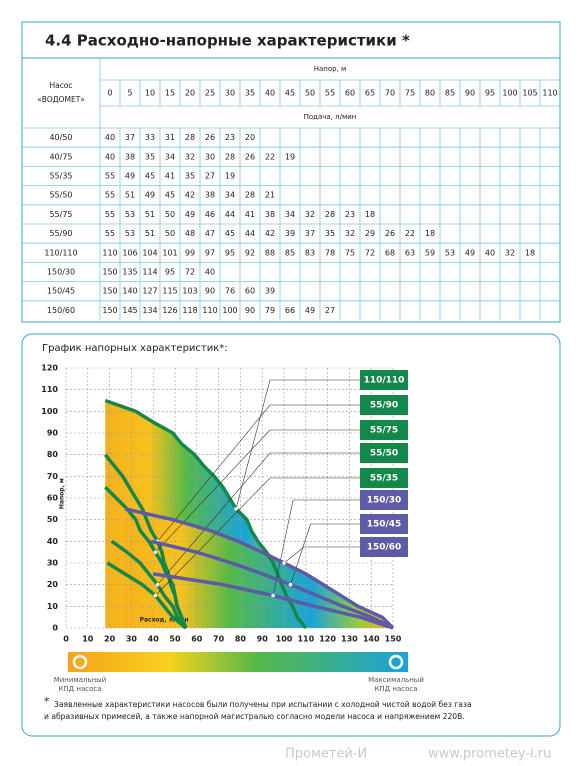 This screenshot has height=766, width=583. I want to click on series-label: 150/60, so click(384, 548).